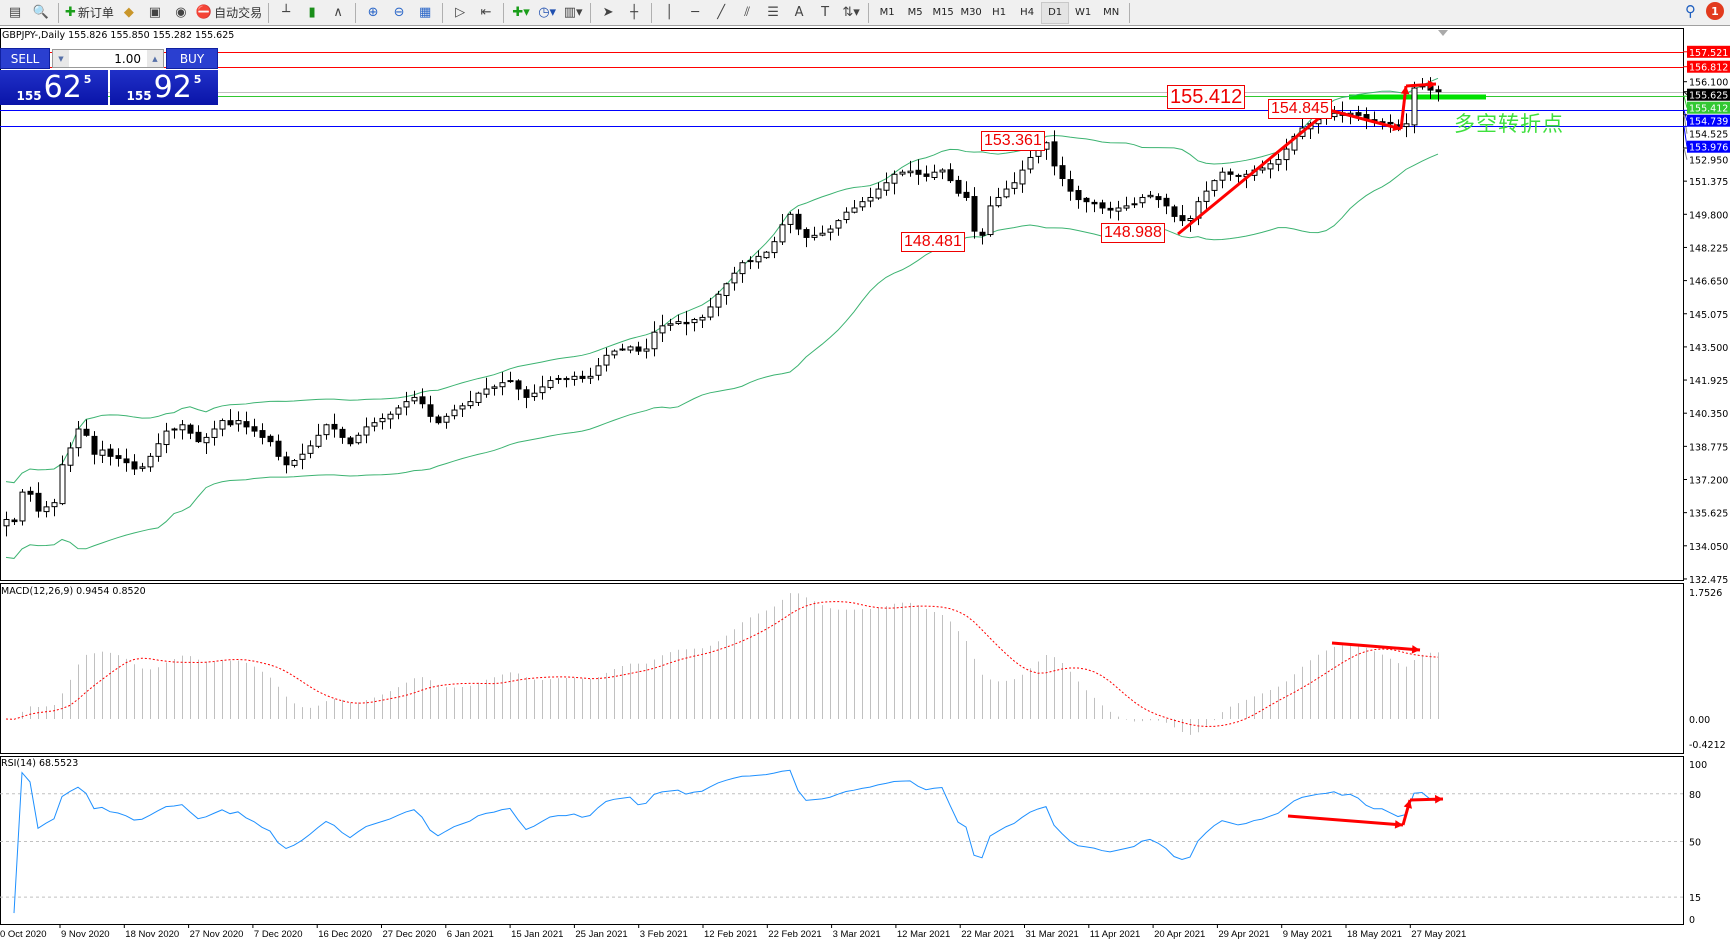 This screenshot has height=941, width=1730. What do you see at coordinates (547, 13) in the screenshot?
I see `periods-button: ◷▾` at bounding box center [547, 13].